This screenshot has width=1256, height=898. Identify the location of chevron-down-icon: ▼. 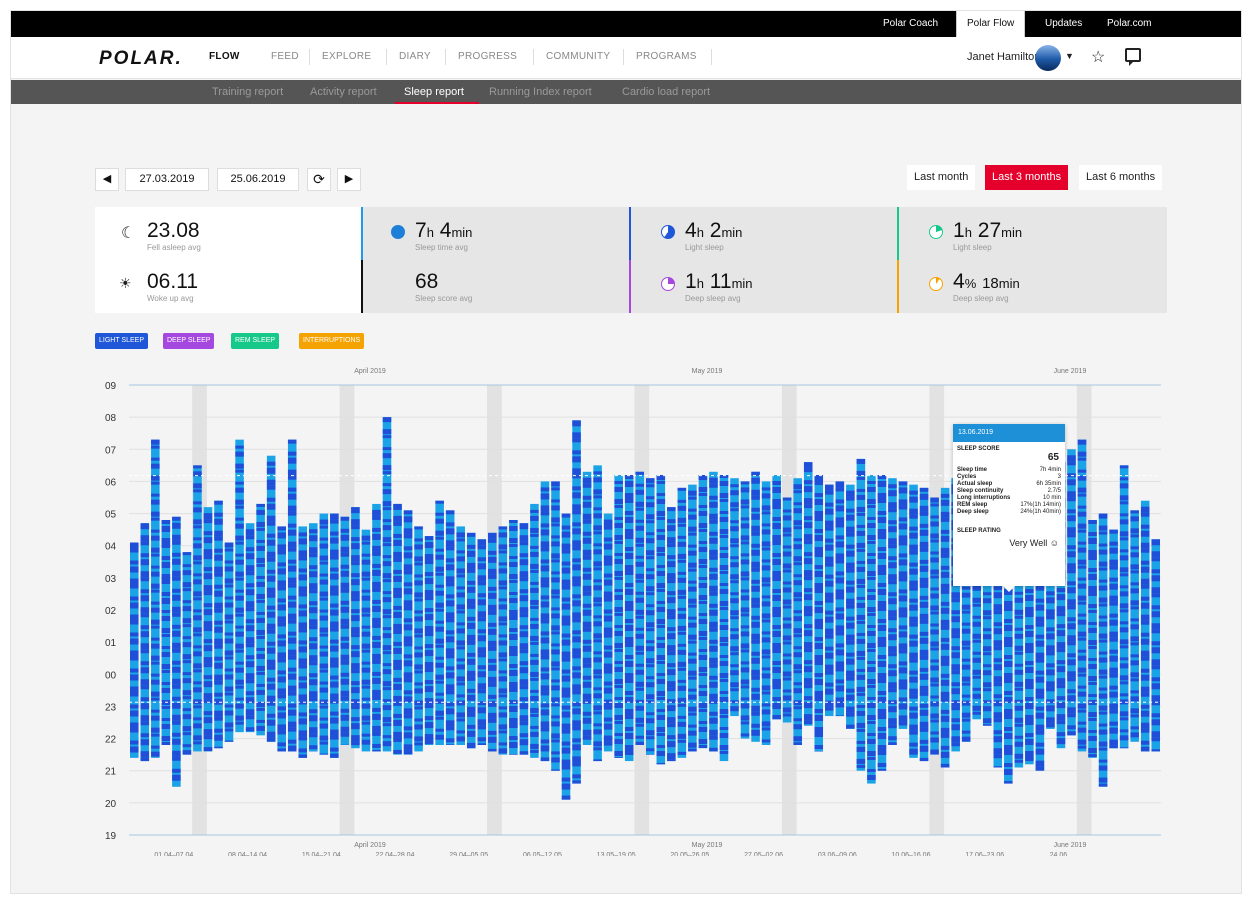
(1069, 56).